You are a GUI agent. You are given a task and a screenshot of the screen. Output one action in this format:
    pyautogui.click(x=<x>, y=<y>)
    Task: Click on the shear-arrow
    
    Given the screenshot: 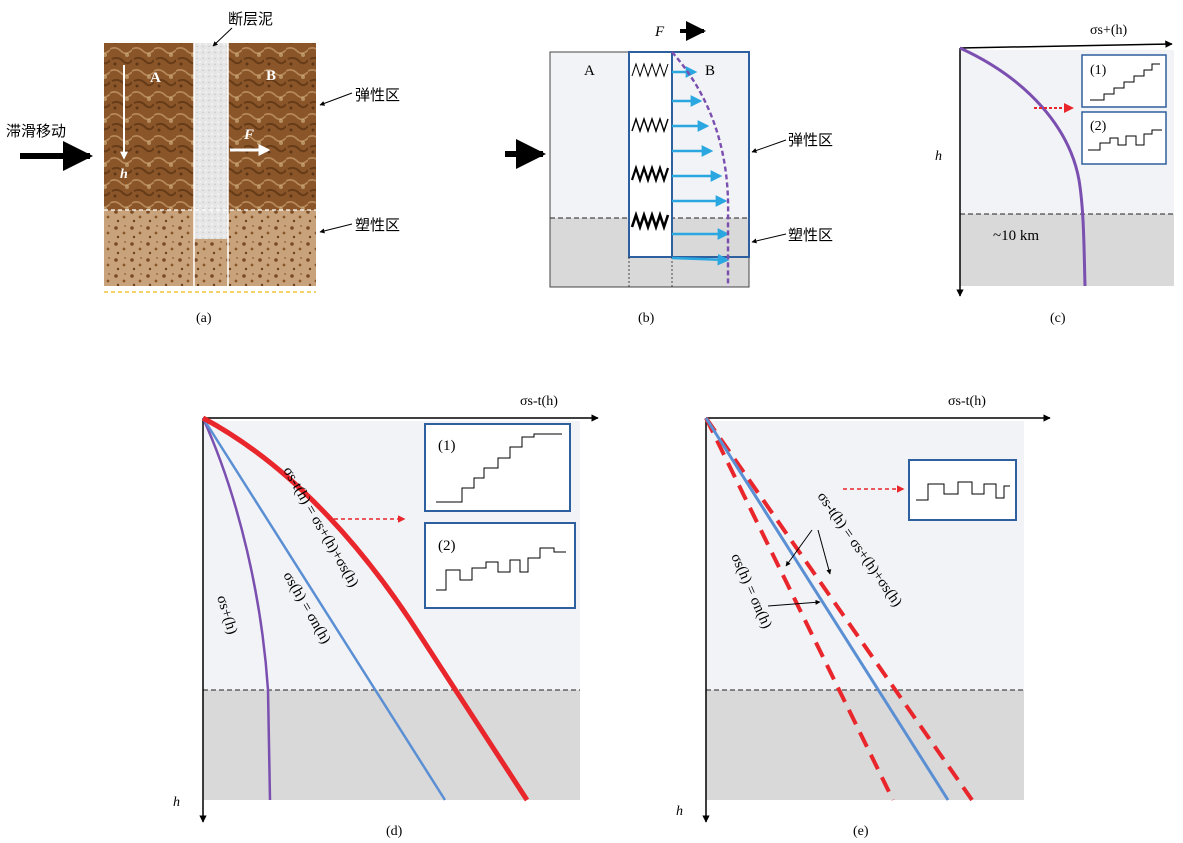 What is the action you would take?
    pyautogui.click(x=700, y=259)
    